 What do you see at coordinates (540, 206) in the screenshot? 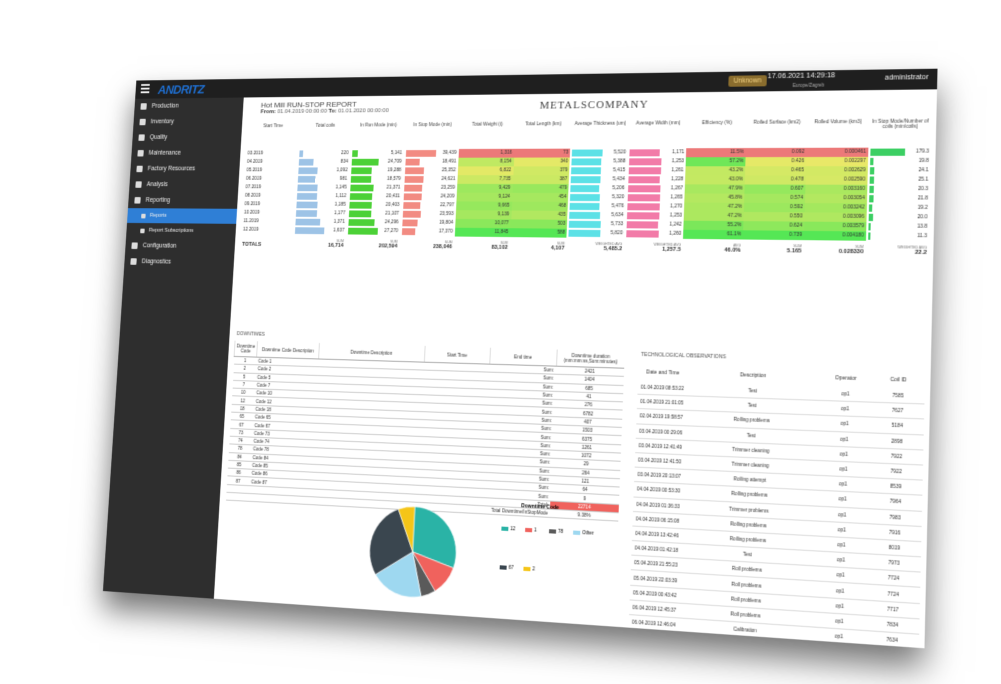
I see `summary-cell: 468` at bounding box center [540, 206].